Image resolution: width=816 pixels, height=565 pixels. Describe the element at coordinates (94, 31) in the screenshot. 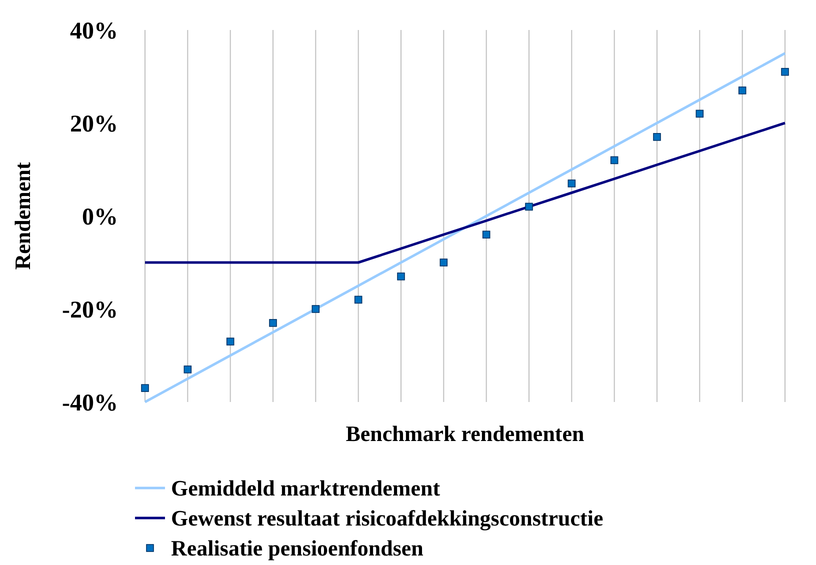

I see `y-tick-label: 40%` at that location.